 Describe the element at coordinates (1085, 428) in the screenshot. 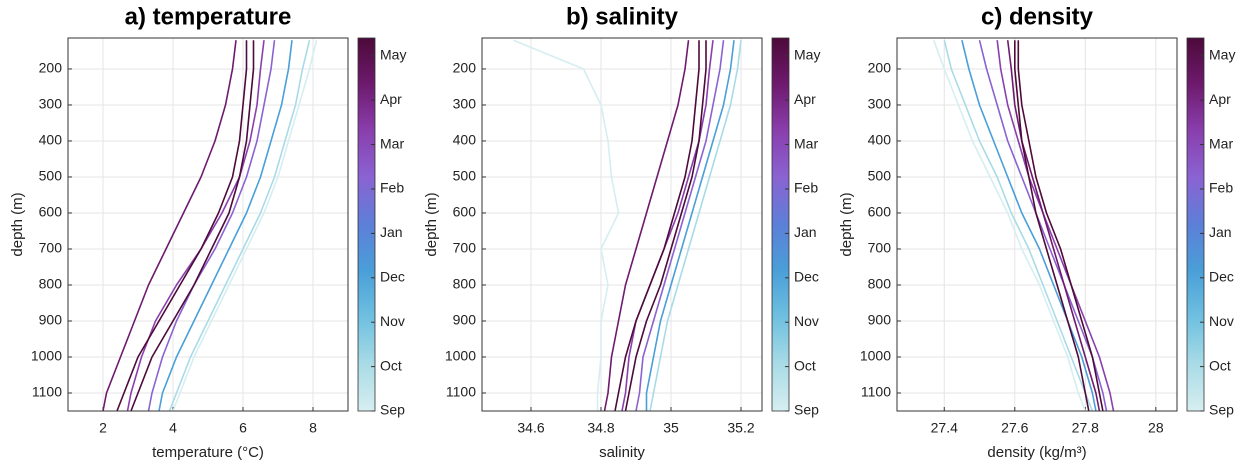

I see `x-tick-label: 27.8` at that location.